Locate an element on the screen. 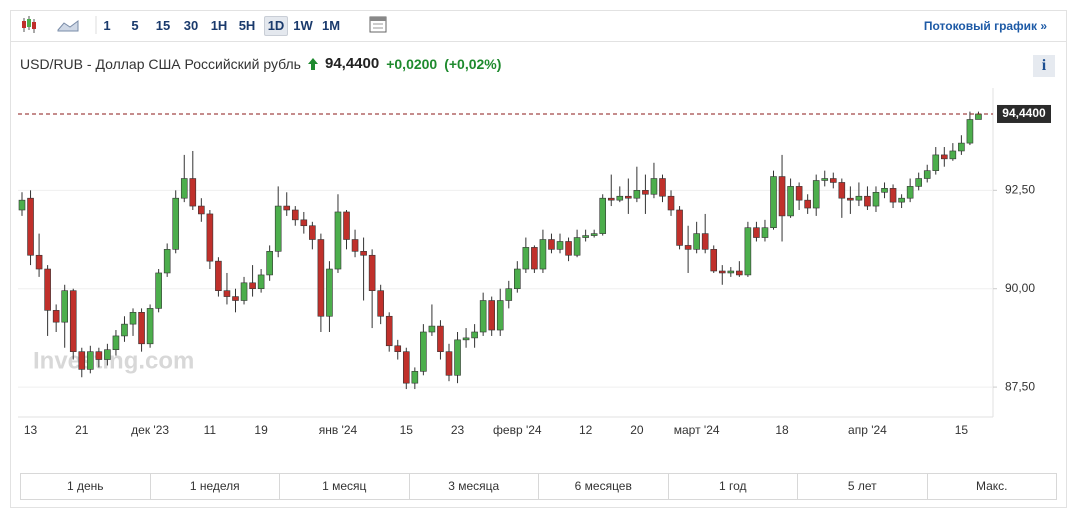 This screenshot has width=1081, height=517. price-label-box is located at coordinates (1024, 113).